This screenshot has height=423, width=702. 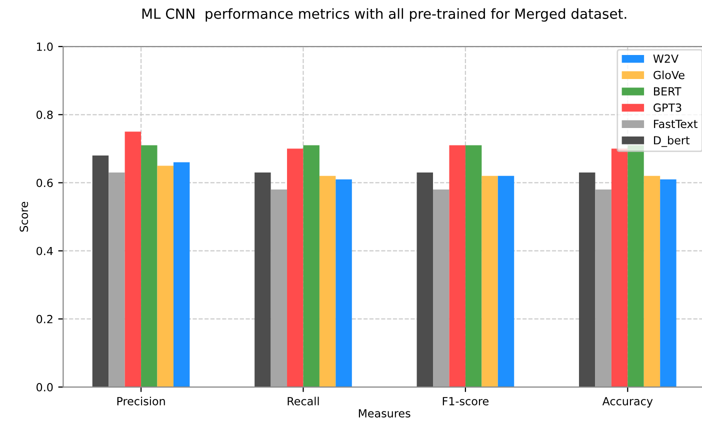 I want to click on legend-label: FastText, so click(x=676, y=124).